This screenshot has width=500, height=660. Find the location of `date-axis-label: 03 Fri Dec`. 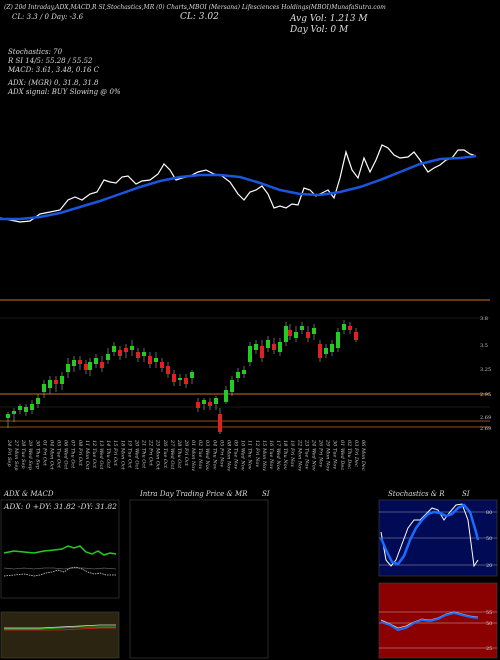

date-axis-label: 03 Fri Dec is located at coordinates (356, 453).